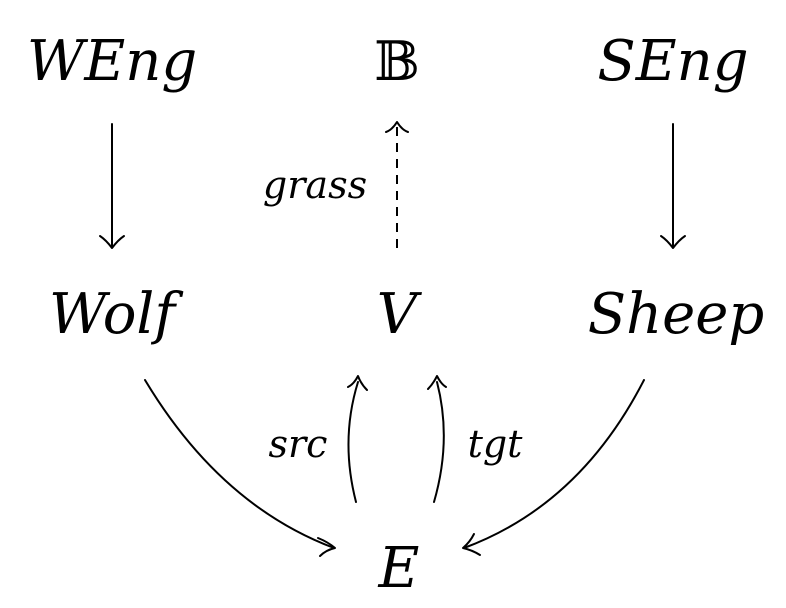 This screenshot has height=608, width=786. Describe the element at coordinates (298, 444) in the screenshot. I see `label-src: src` at that location.